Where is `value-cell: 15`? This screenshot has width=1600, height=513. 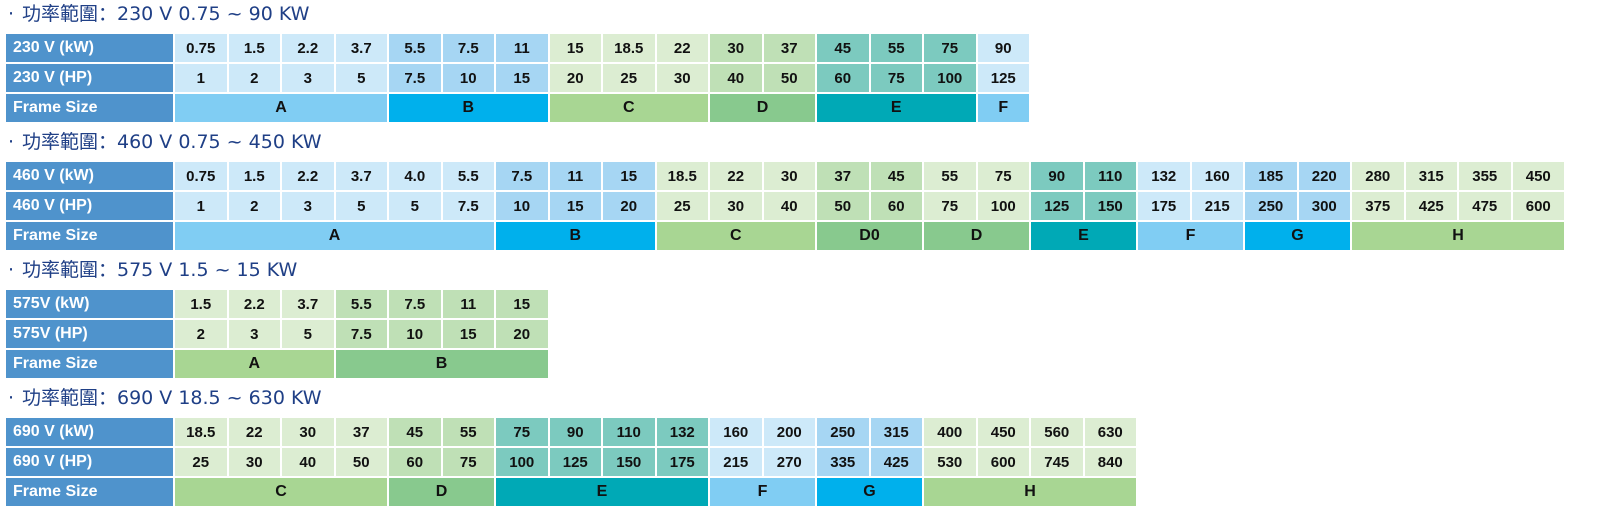
value-cell: 15 is located at coordinates (522, 78).